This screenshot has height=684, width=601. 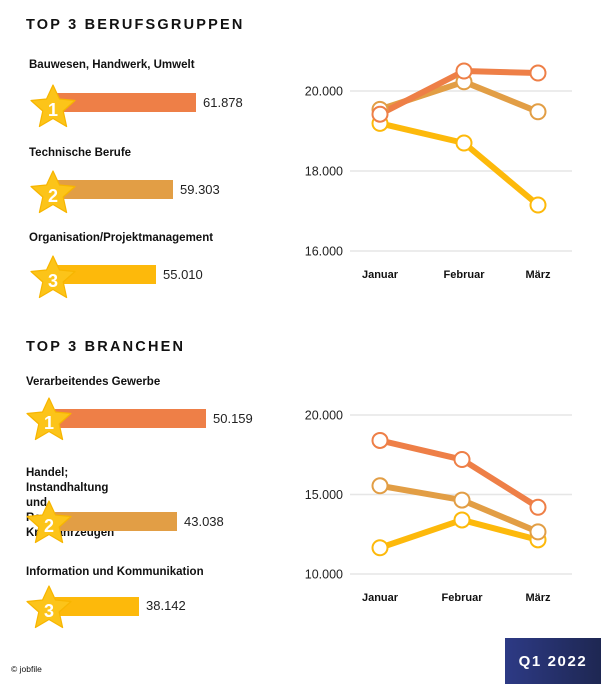 I want to click on category-label: Verarbeitendes Gewerbe, so click(x=93, y=382).